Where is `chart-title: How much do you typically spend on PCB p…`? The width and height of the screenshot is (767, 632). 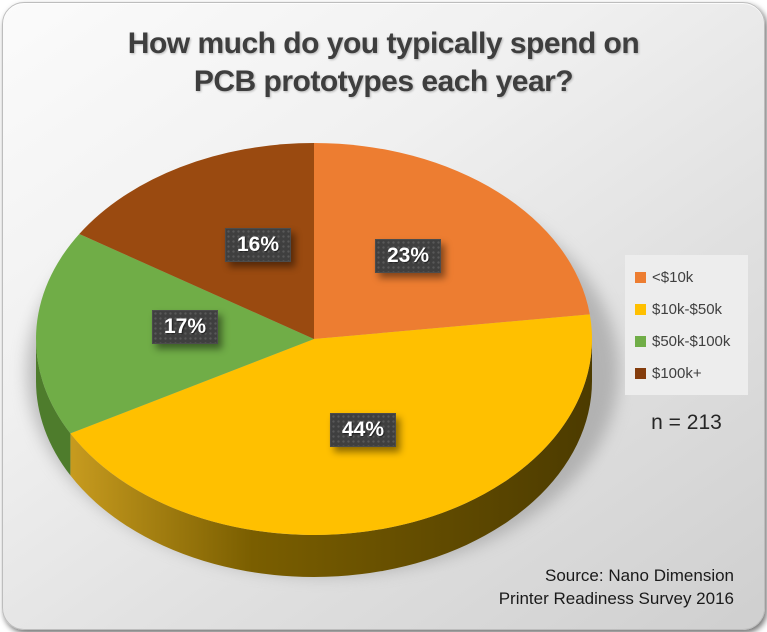 chart-title: How much do you typically spend on PCB p… is located at coordinates (383, 63).